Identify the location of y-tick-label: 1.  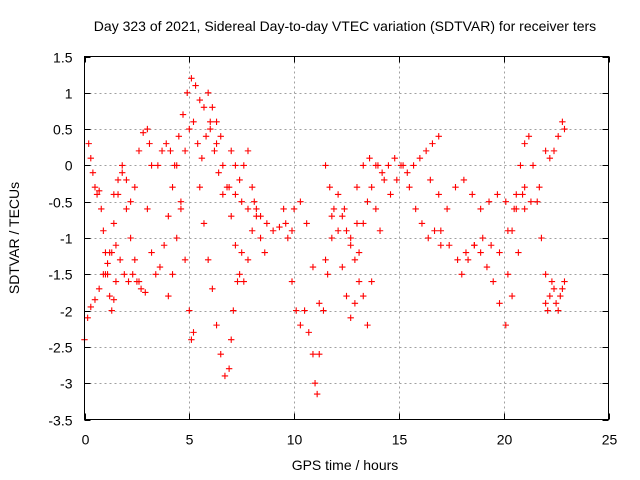
(69, 94).